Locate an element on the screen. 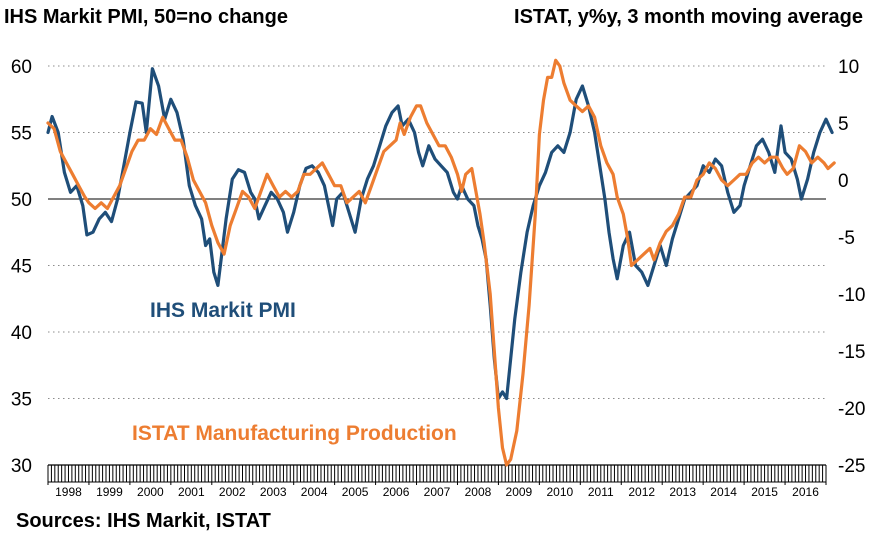 The height and width of the screenshot is (538, 885). right-tick-label: -15 is located at coordinates (851, 352).